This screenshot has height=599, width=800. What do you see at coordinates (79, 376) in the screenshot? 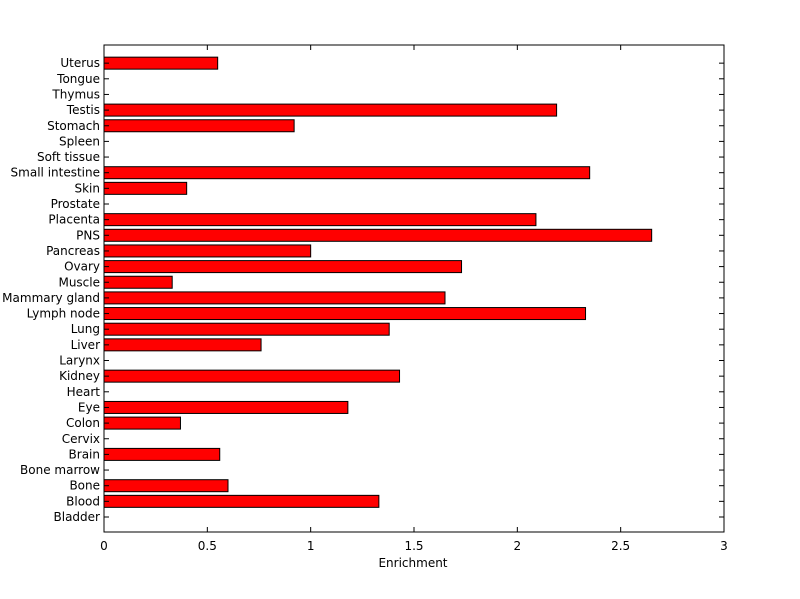
I see `y-tick-label: Kidney` at bounding box center [79, 376].